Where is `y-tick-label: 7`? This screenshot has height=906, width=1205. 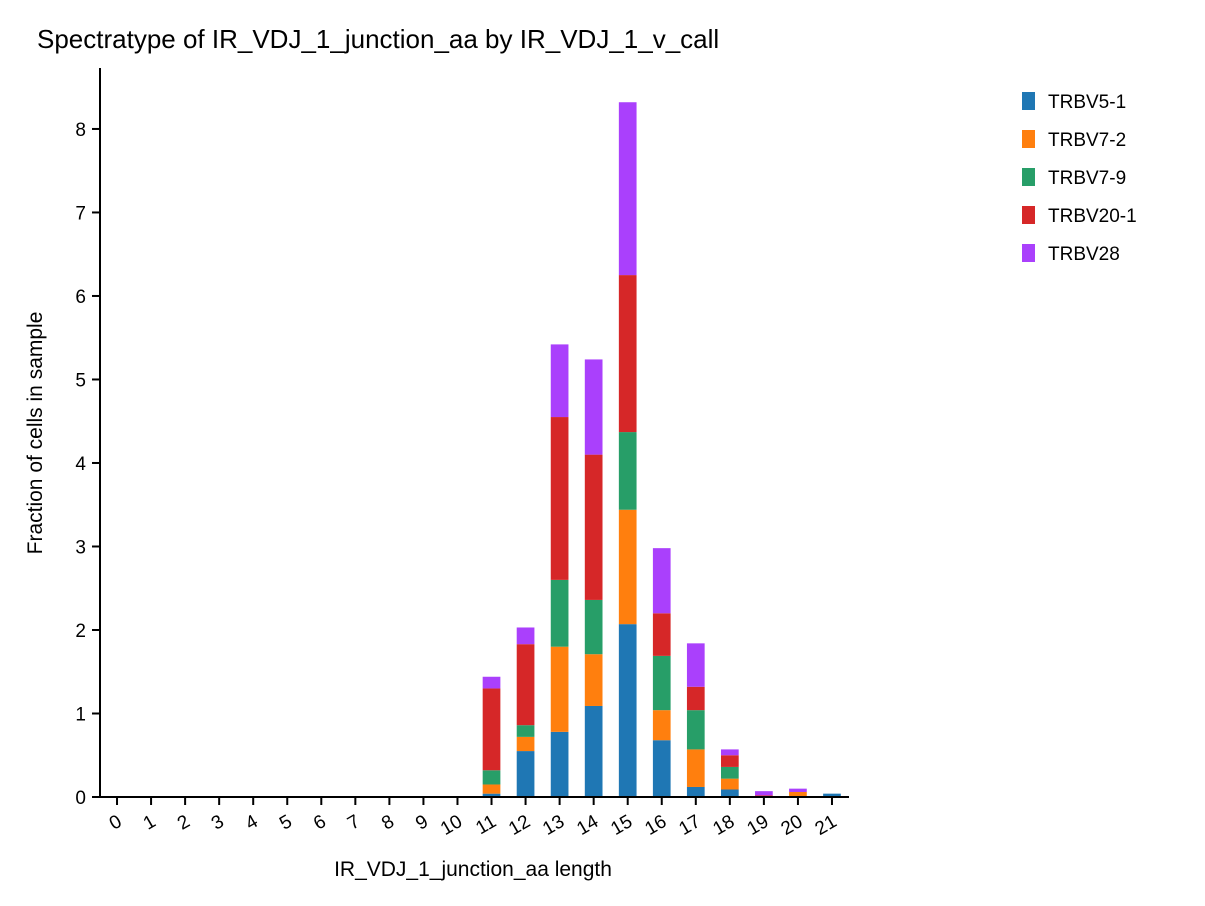
y-tick-label: 7 is located at coordinates (80, 213).